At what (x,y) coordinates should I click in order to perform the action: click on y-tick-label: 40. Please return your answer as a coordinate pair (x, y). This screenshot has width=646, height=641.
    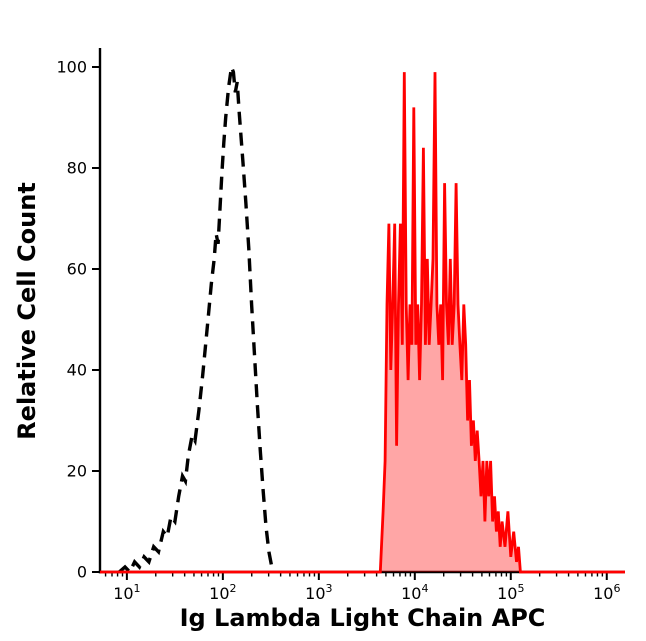
    Looking at the image, I should click on (77, 370).